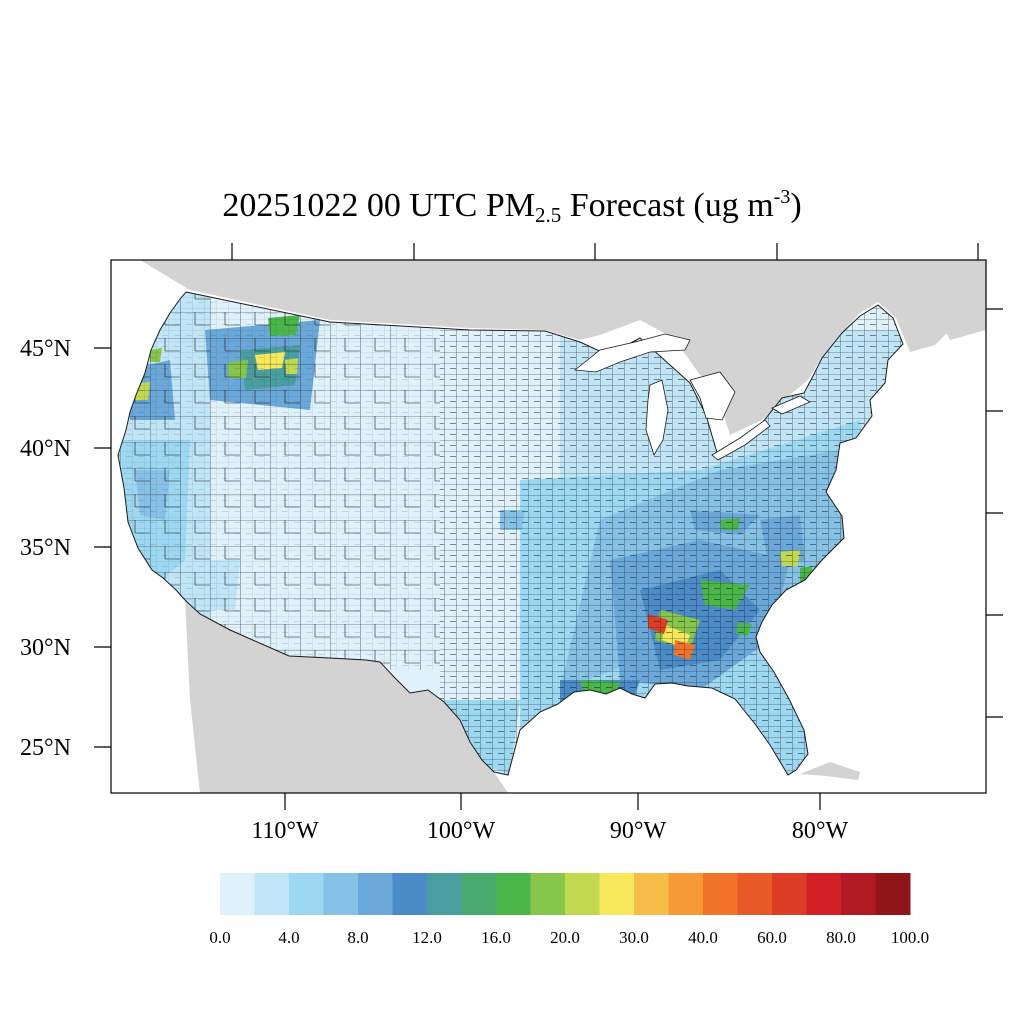 The image size is (1024, 1024). Describe the element at coordinates (548, 215) in the screenshot. I see `title-subscript: 2.5` at that location.